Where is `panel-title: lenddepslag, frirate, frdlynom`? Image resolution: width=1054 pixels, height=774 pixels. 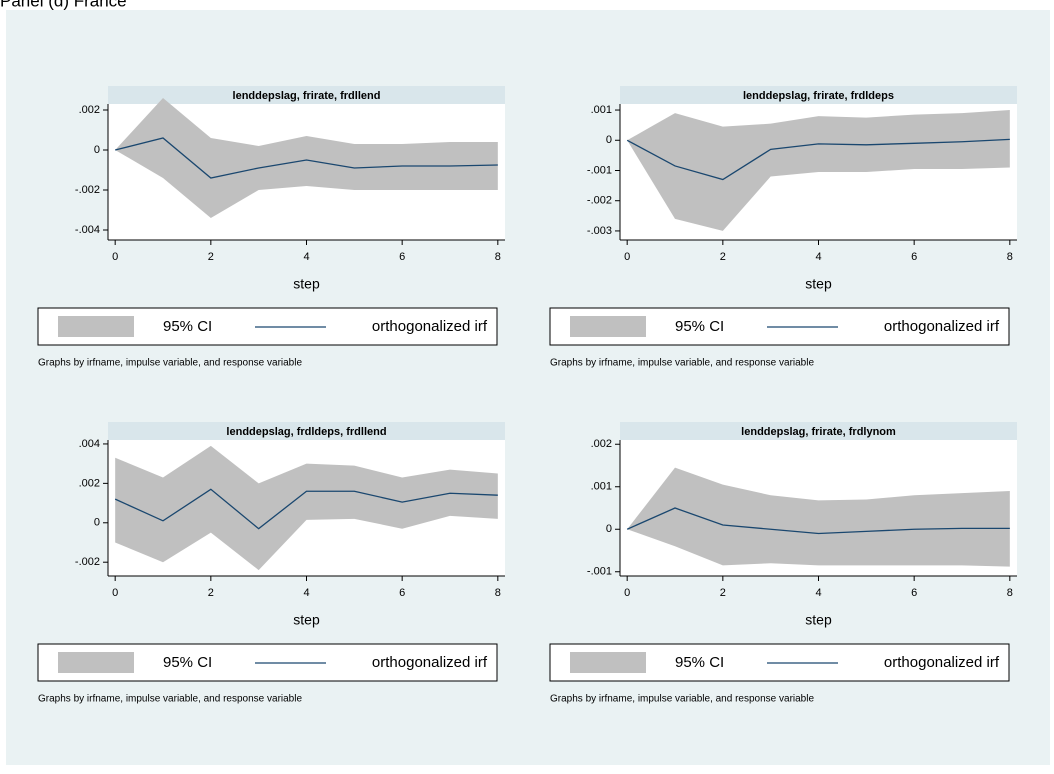
panel-title: lenddepslag, frirate, frdlynom is located at coordinates (818, 432).